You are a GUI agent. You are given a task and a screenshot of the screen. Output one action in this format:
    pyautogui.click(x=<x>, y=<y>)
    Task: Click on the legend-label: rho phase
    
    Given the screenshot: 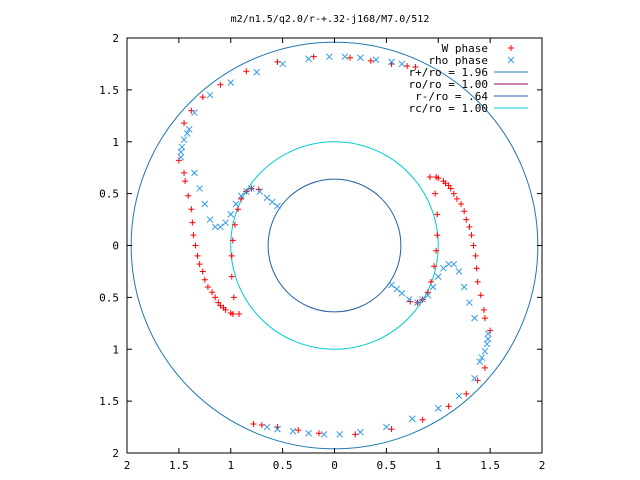 What is the action you would take?
    pyautogui.click(x=458, y=60)
    